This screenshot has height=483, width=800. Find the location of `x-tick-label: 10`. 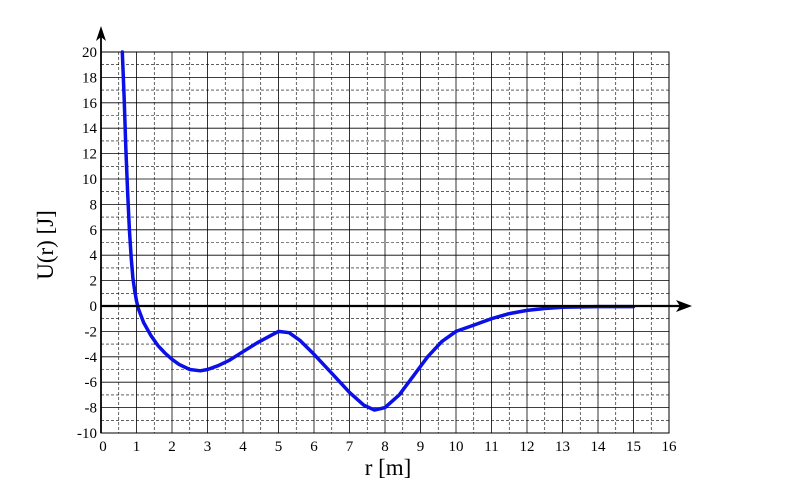

x-tick-label: 10 is located at coordinates (456, 447).